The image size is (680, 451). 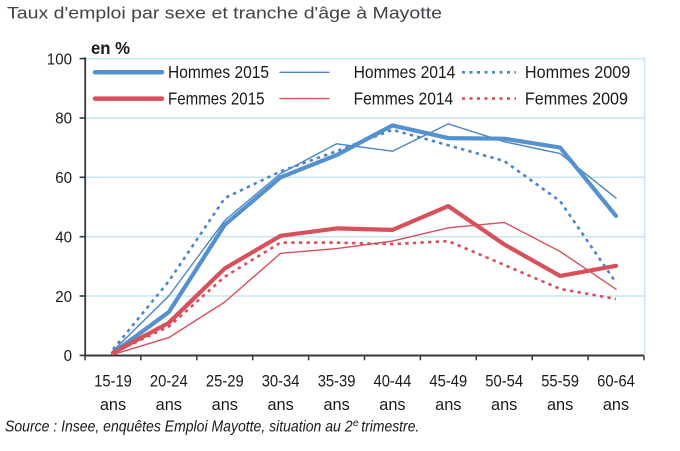 What do you see at coordinates (356, 423) in the screenshot?
I see `svg-text: e` at bounding box center [356, 423].